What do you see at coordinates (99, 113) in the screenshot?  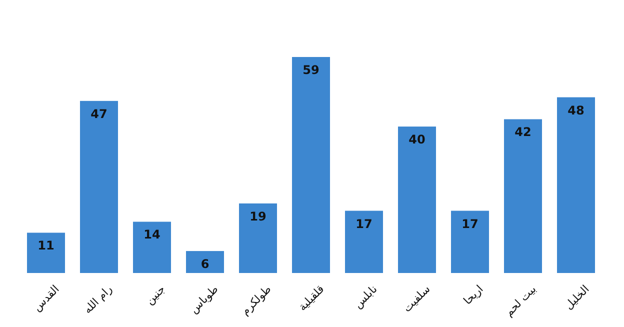 I see `data-label: 47` at bounding box center [99, 113].